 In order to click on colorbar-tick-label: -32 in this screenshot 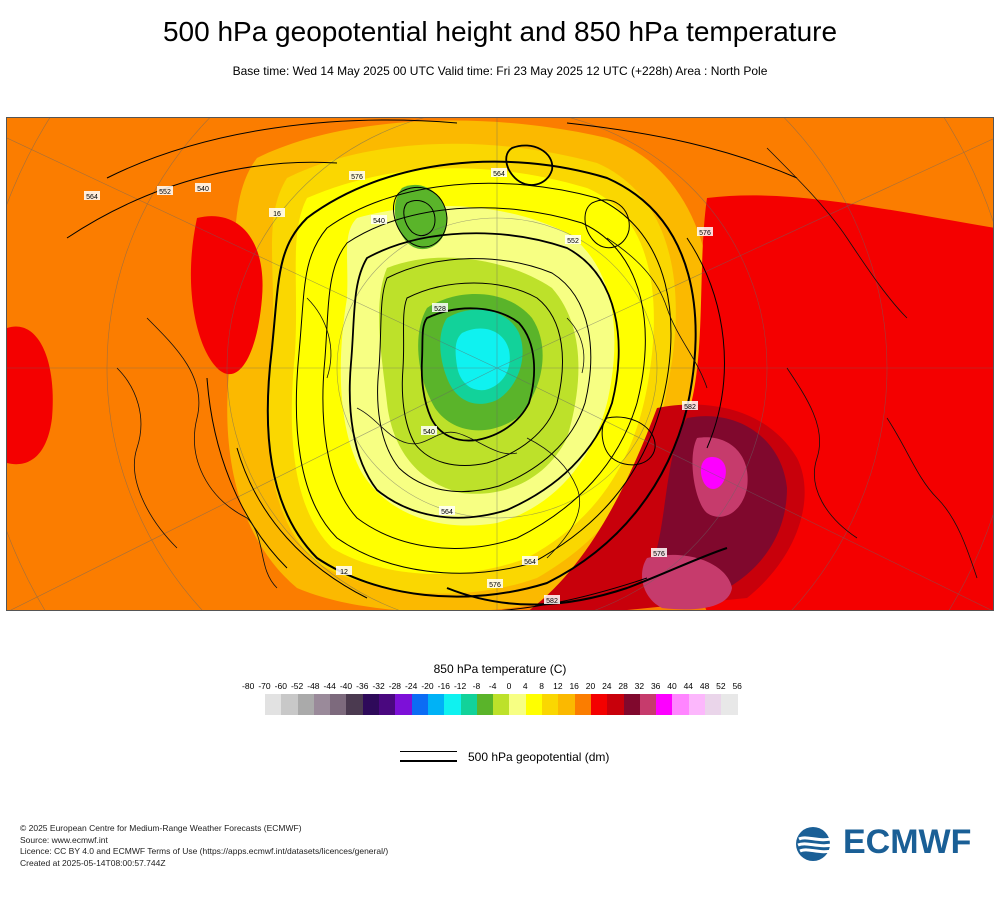, I will do `click(378, 686)`.